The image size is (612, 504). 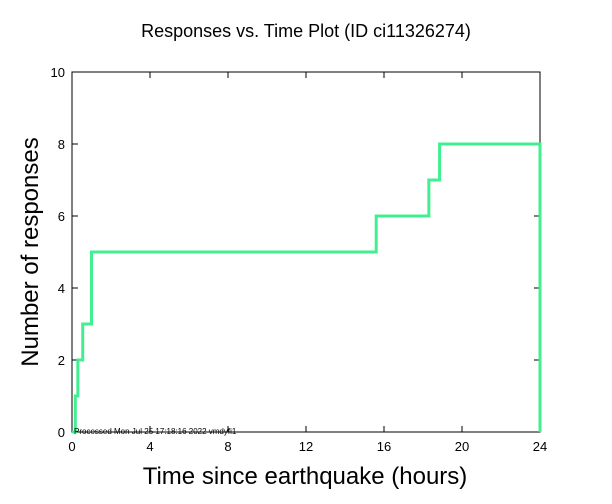 I want to click on x-tick-label: 0, so click(x=71, y=446).